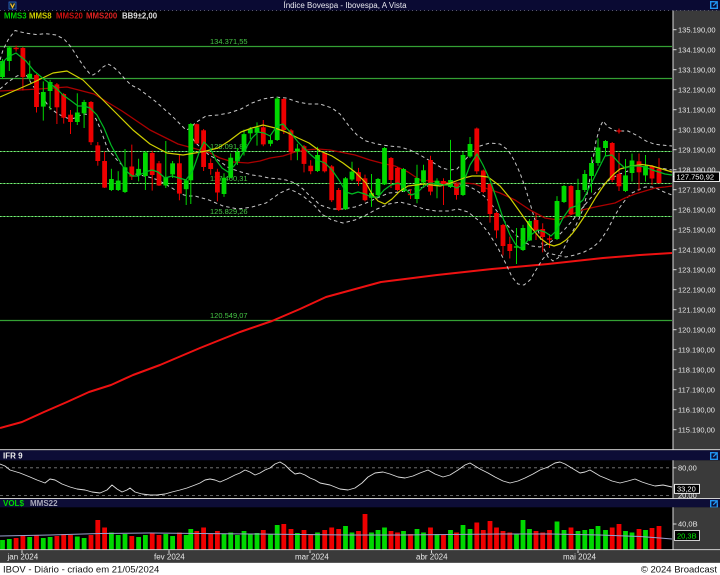 This screenshot has height=575, width=720. What do you see at coordinates (70, 16) in the screenshot?
I see `svg-text: MMS20` at bounding box center [70, 16].